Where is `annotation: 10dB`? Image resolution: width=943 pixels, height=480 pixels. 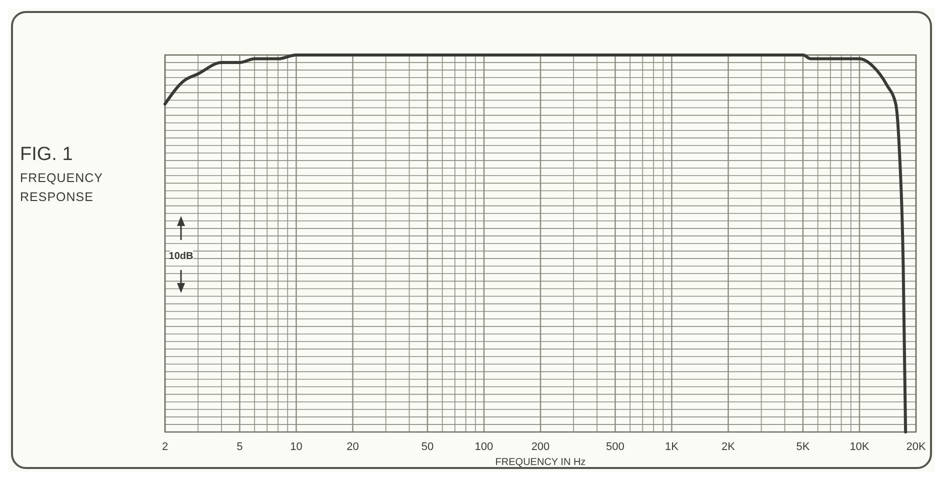 annotation: 10dB is located at coordinates (181, 256).